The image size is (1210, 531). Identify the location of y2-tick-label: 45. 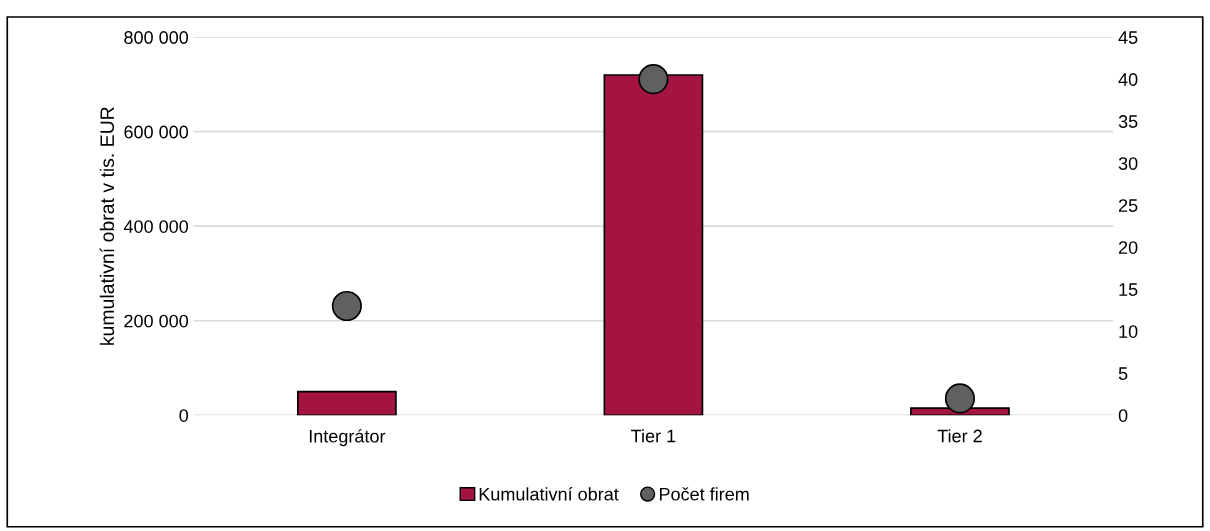
(1128, 37).